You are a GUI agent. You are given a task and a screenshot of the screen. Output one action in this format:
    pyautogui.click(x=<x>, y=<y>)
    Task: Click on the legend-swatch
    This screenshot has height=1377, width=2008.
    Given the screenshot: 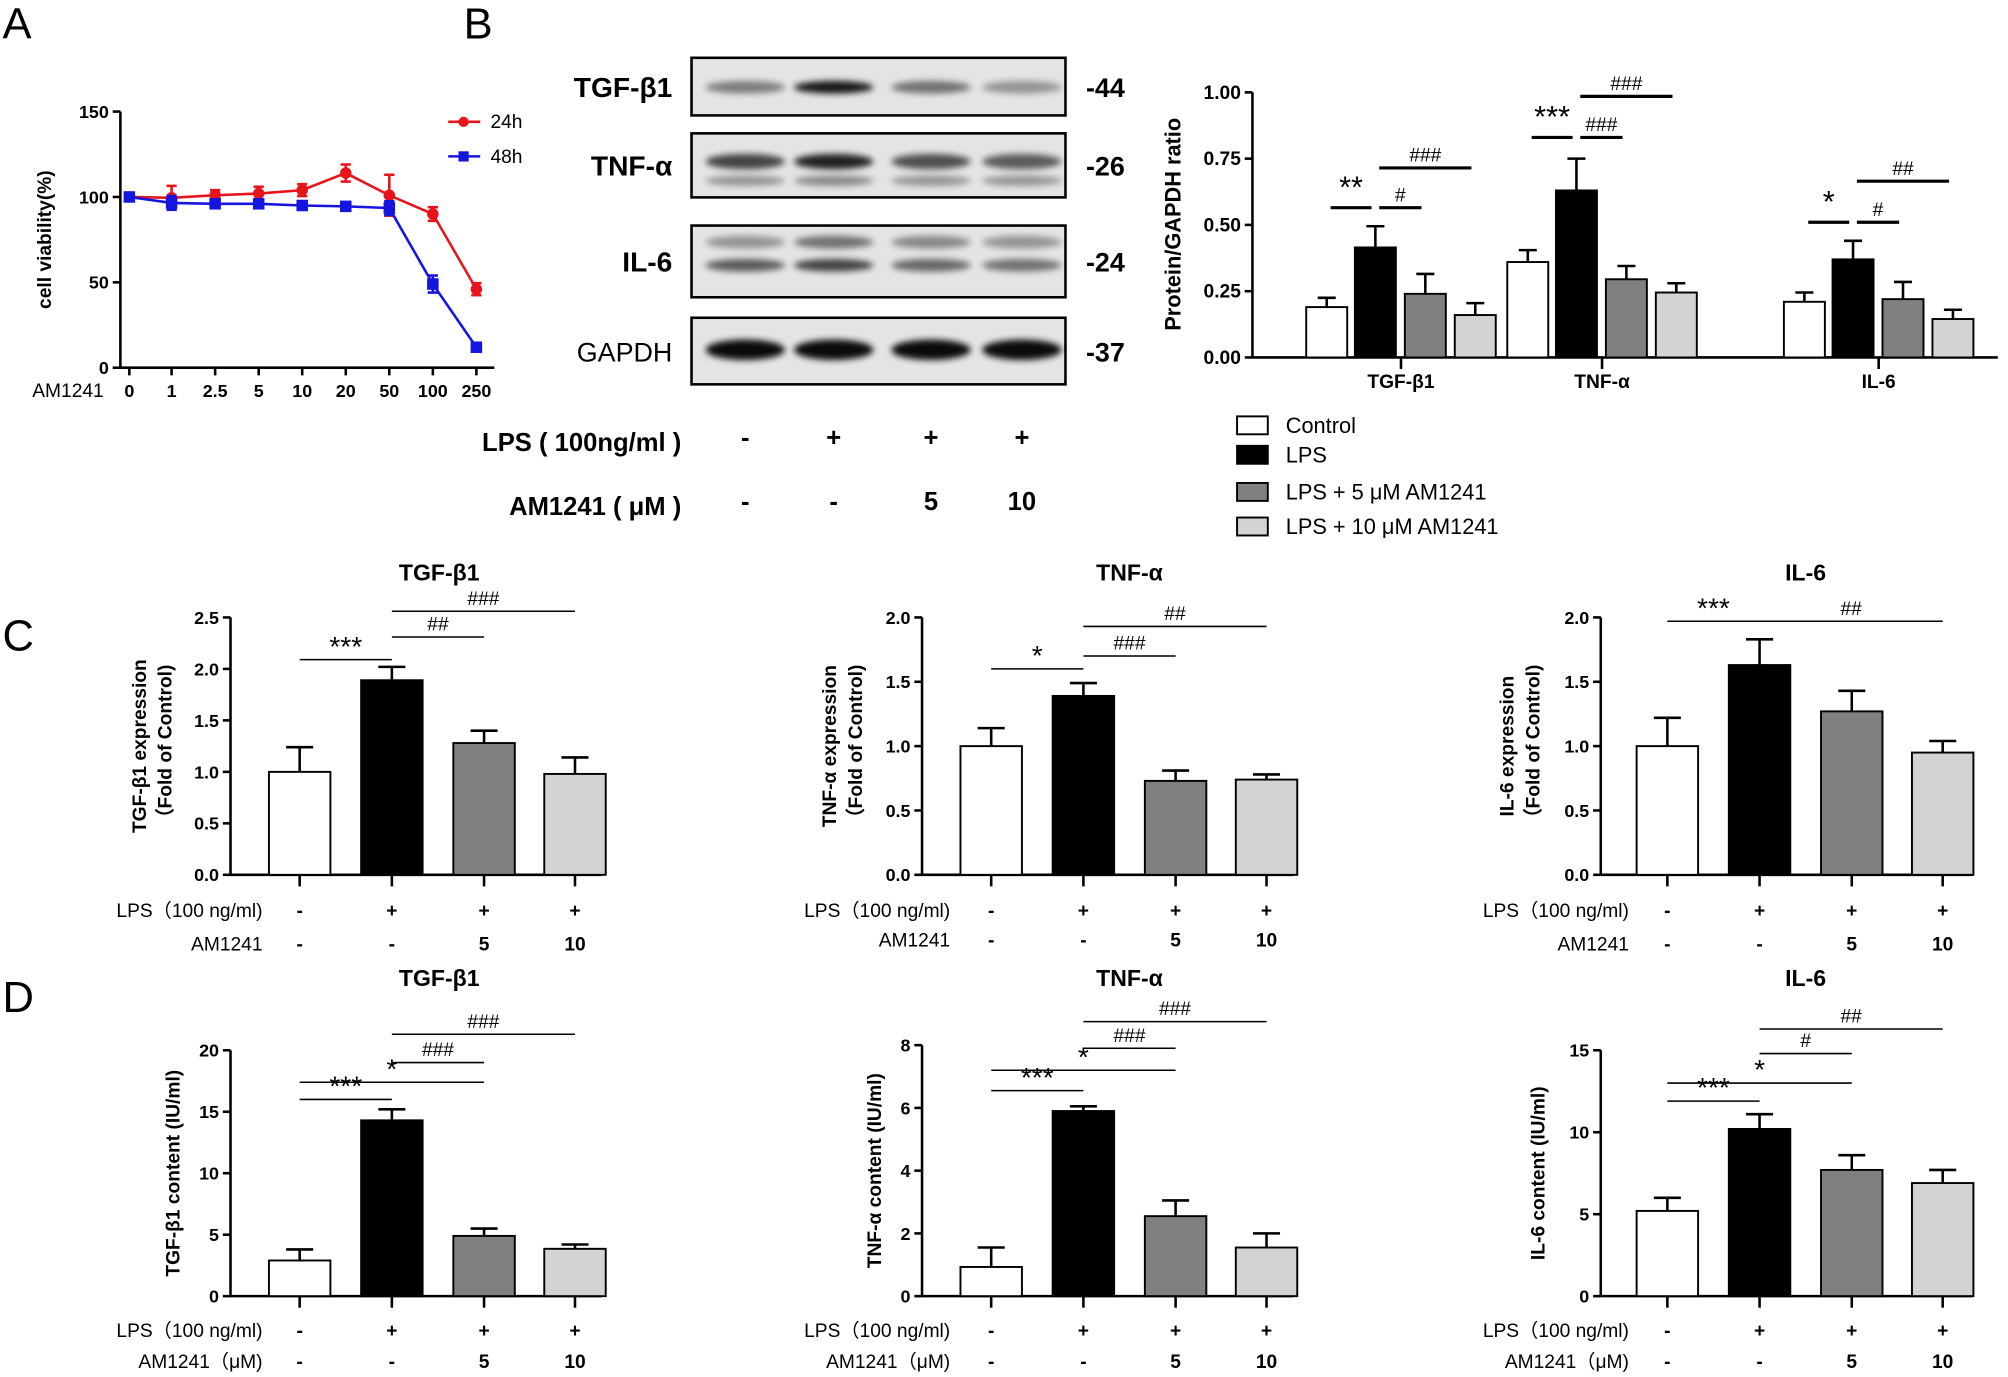 What is the action you would take?
    pyautogui.click(x=1252, y=526)
    